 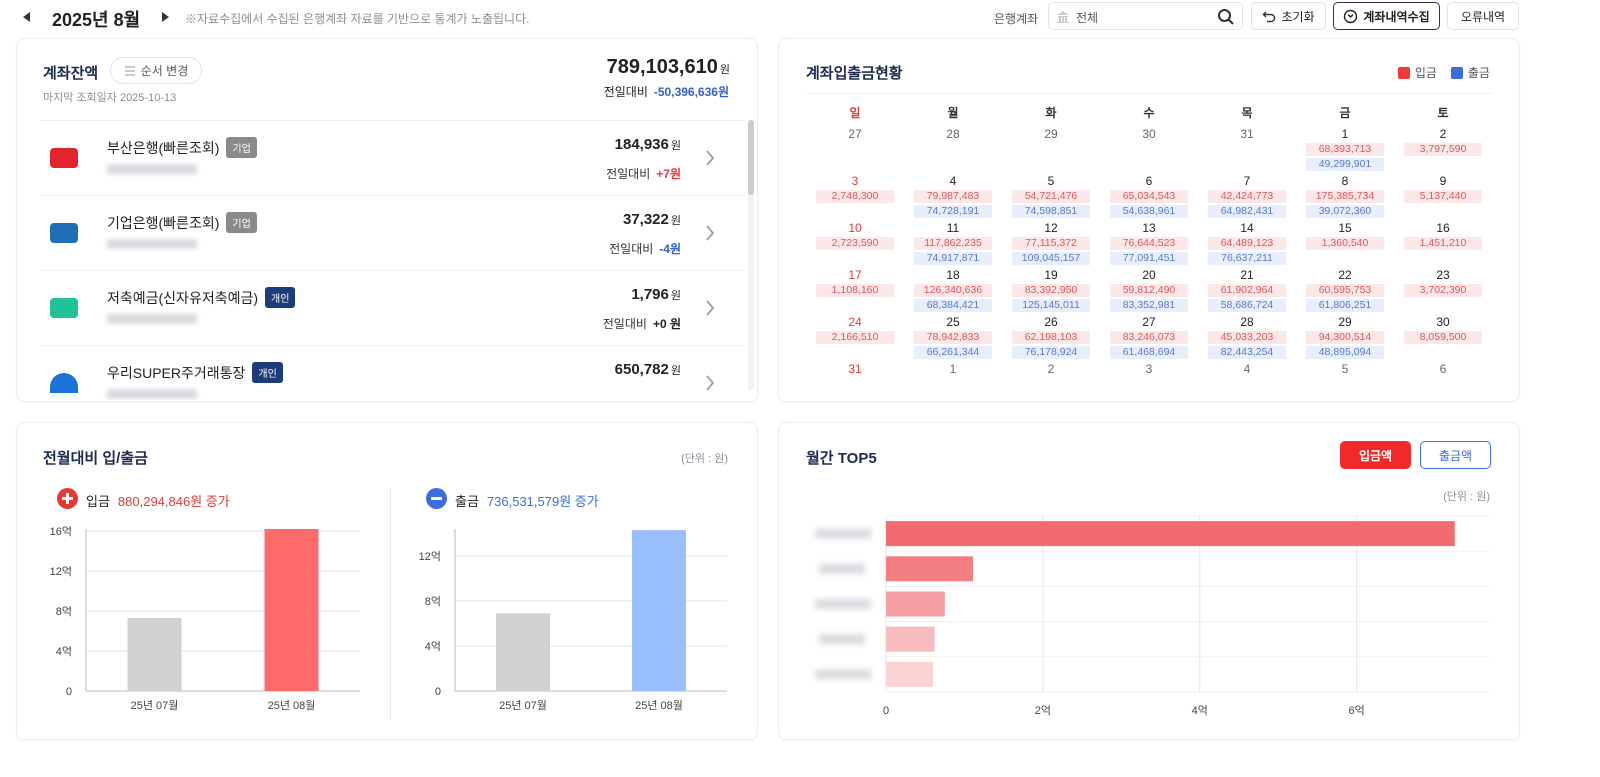 I want to click on collect-button: 계좌내역수집, so click(x=1386, y=16).